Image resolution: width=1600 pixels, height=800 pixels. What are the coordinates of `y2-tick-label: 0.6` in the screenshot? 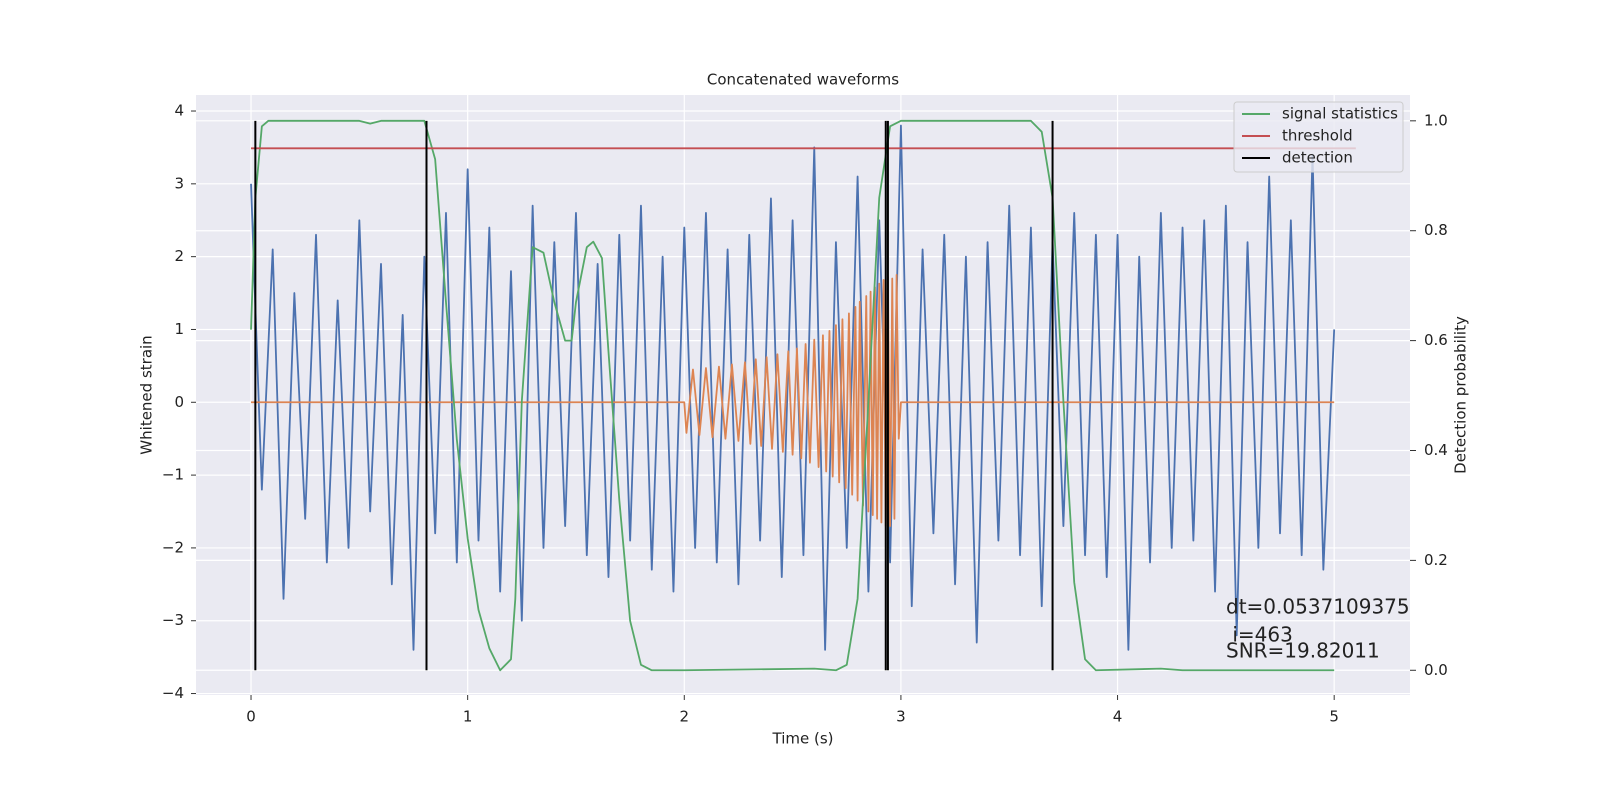 It's located at (1436, 340).